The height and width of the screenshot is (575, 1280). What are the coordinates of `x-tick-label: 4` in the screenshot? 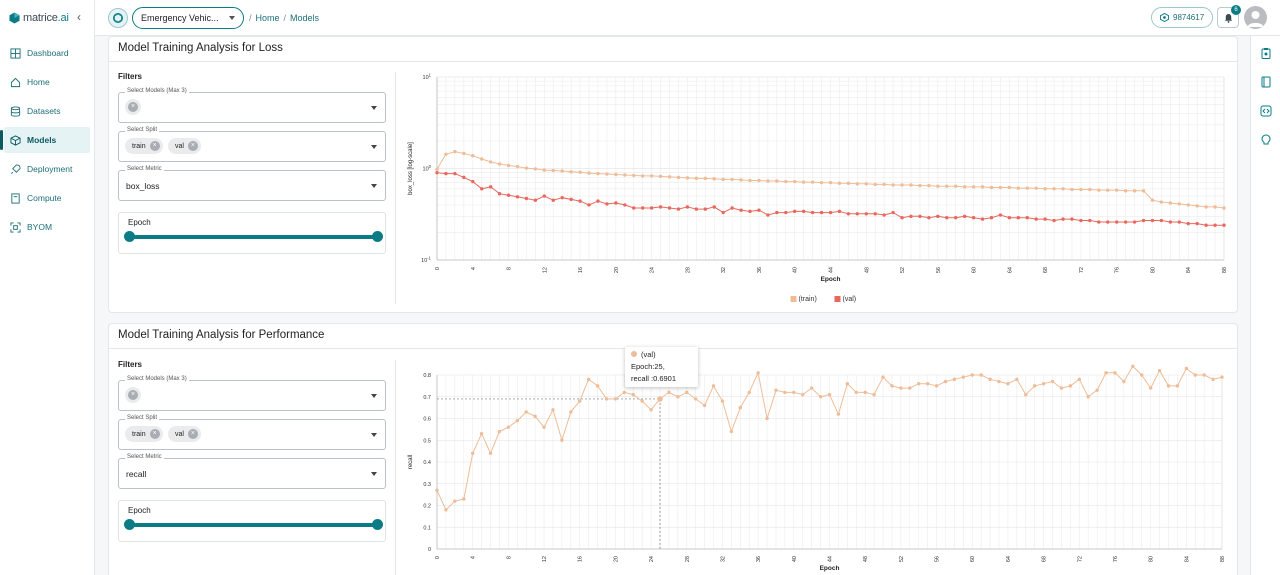 It's located at (474, 557).